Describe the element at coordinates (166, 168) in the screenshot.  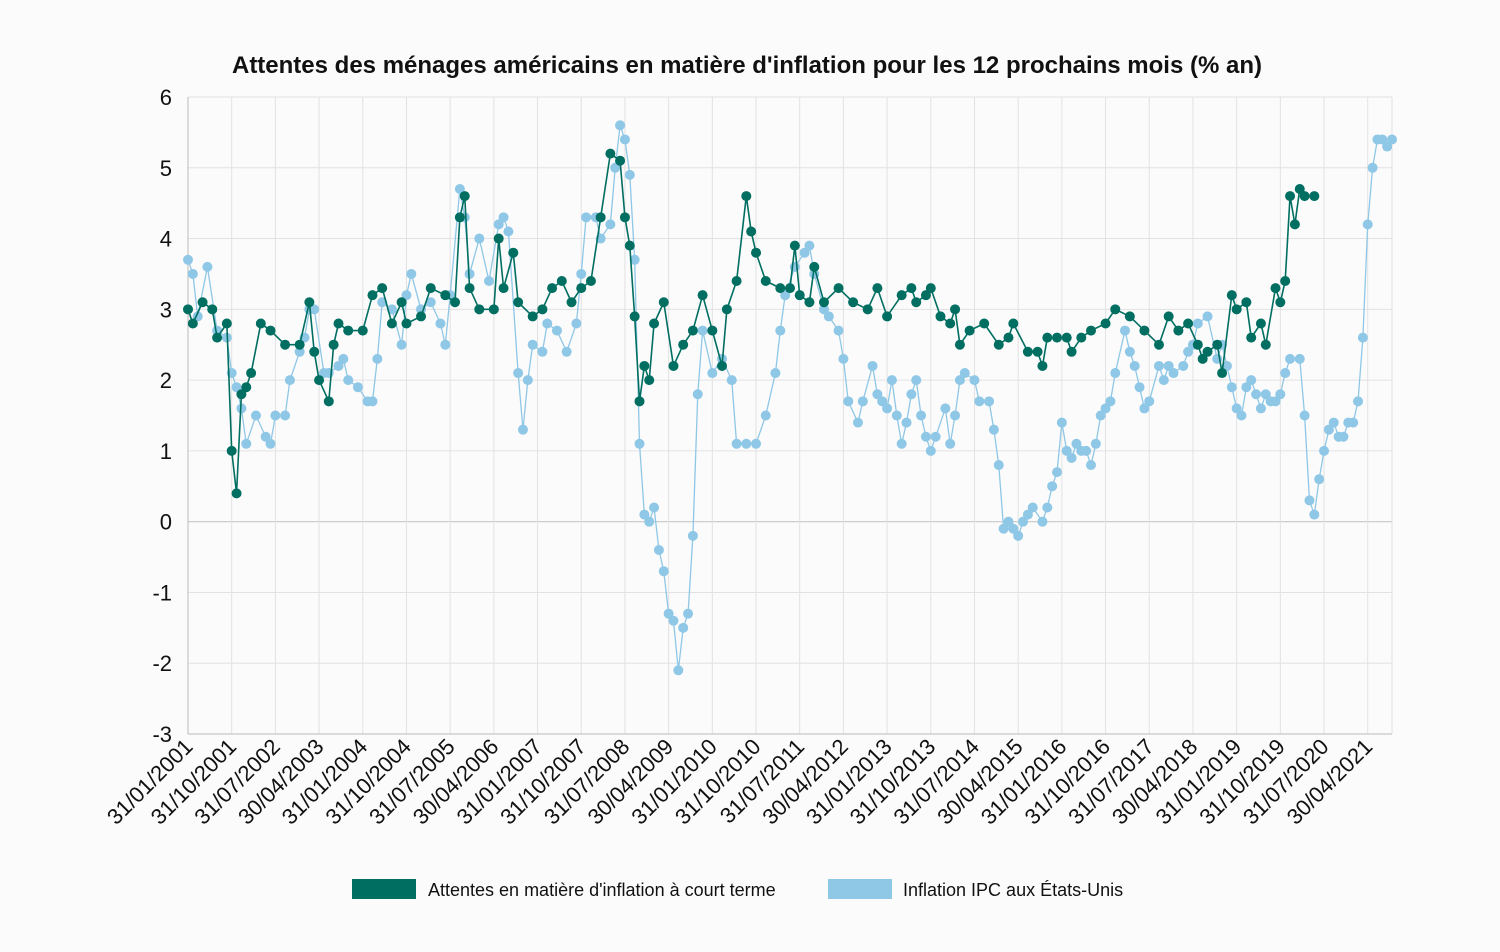
I see `y-tick-label: 5` at that location.